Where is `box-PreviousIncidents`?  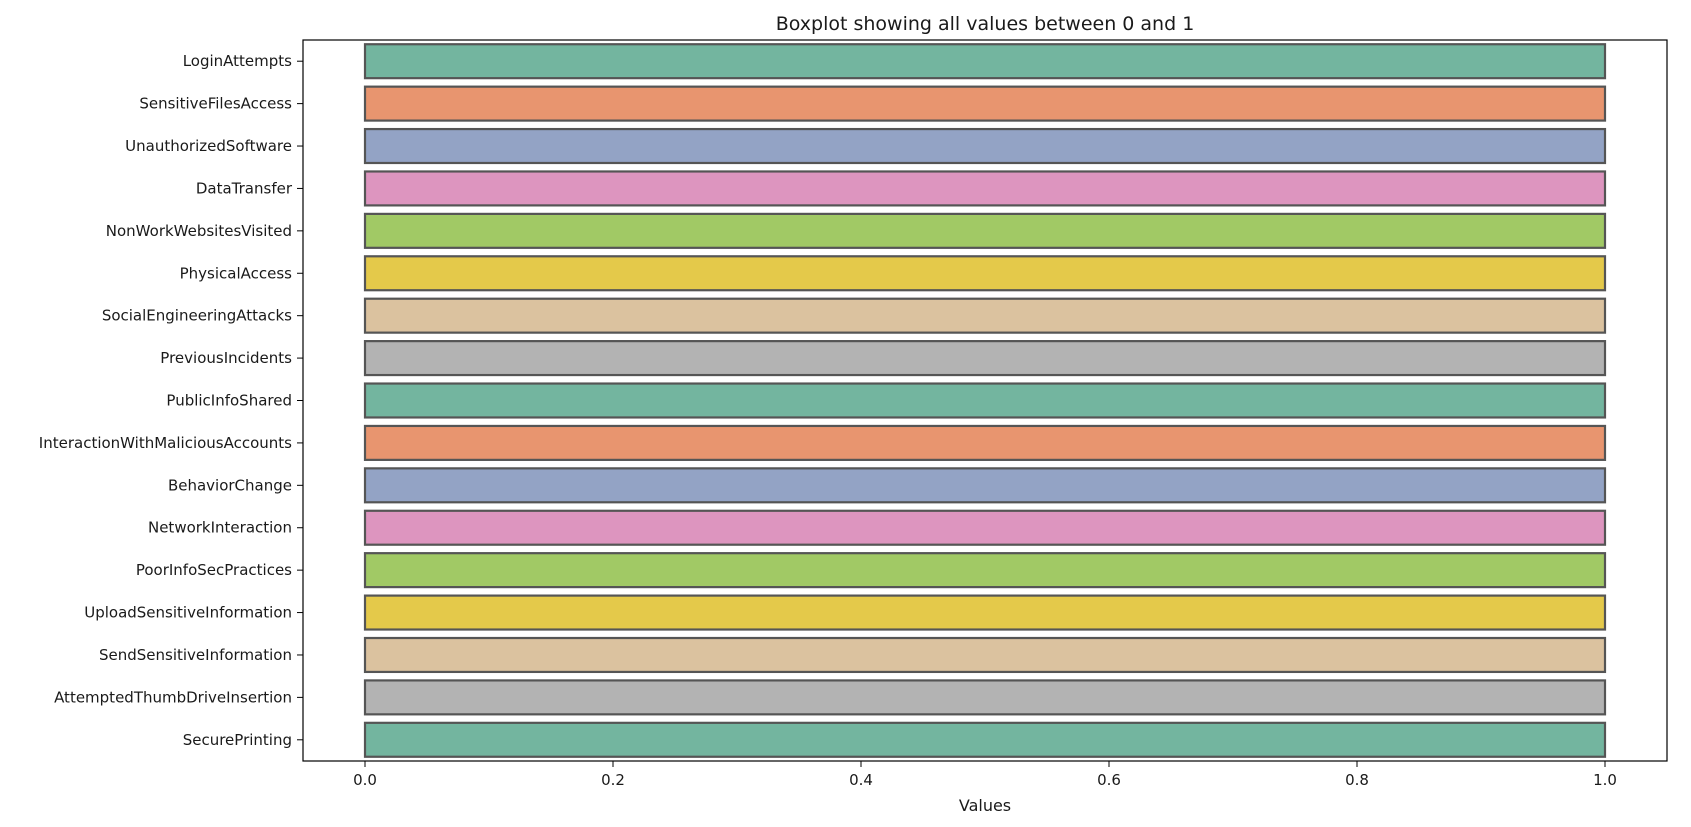
box-PreviousIncidents is located at coordinates (985, 358).